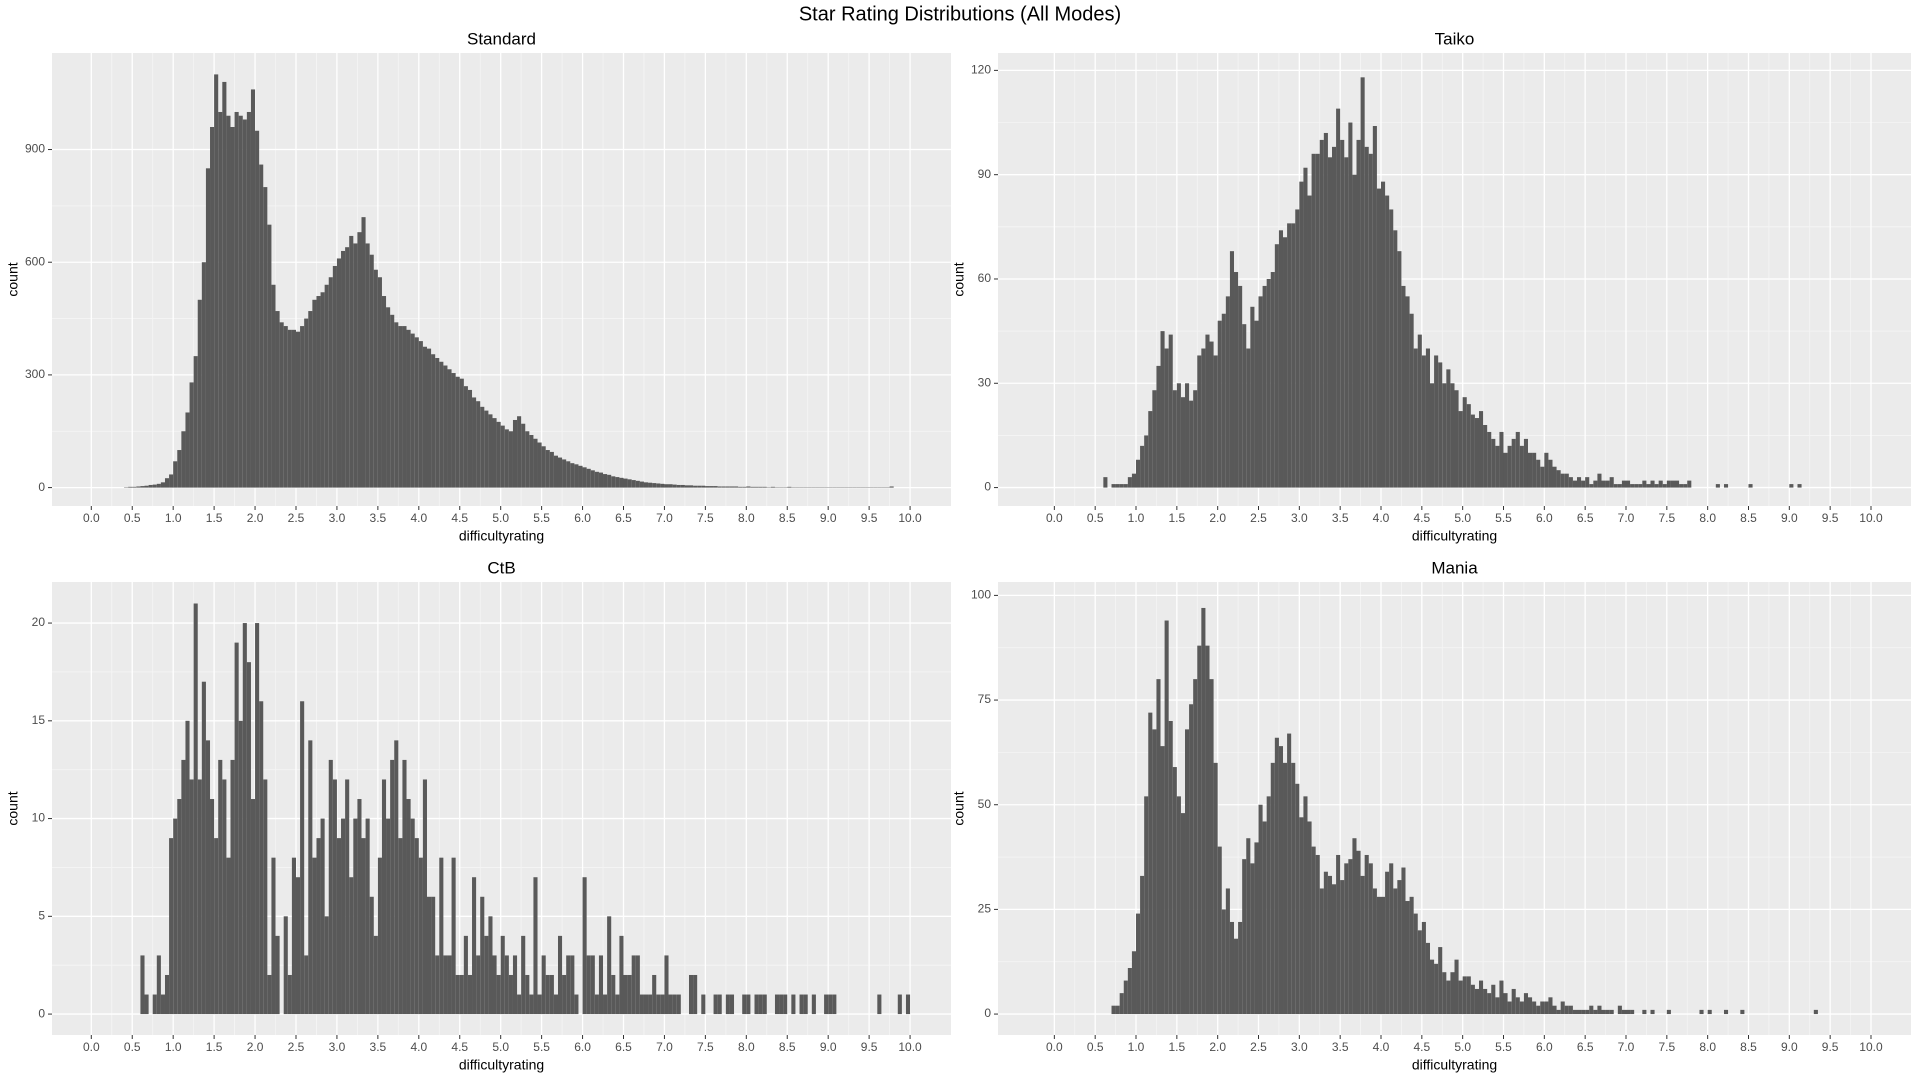 Image resolution: width=1920 pixels, height=1085 pixels. I want to click on x-tick-label: 4.5, so click(459, 518).